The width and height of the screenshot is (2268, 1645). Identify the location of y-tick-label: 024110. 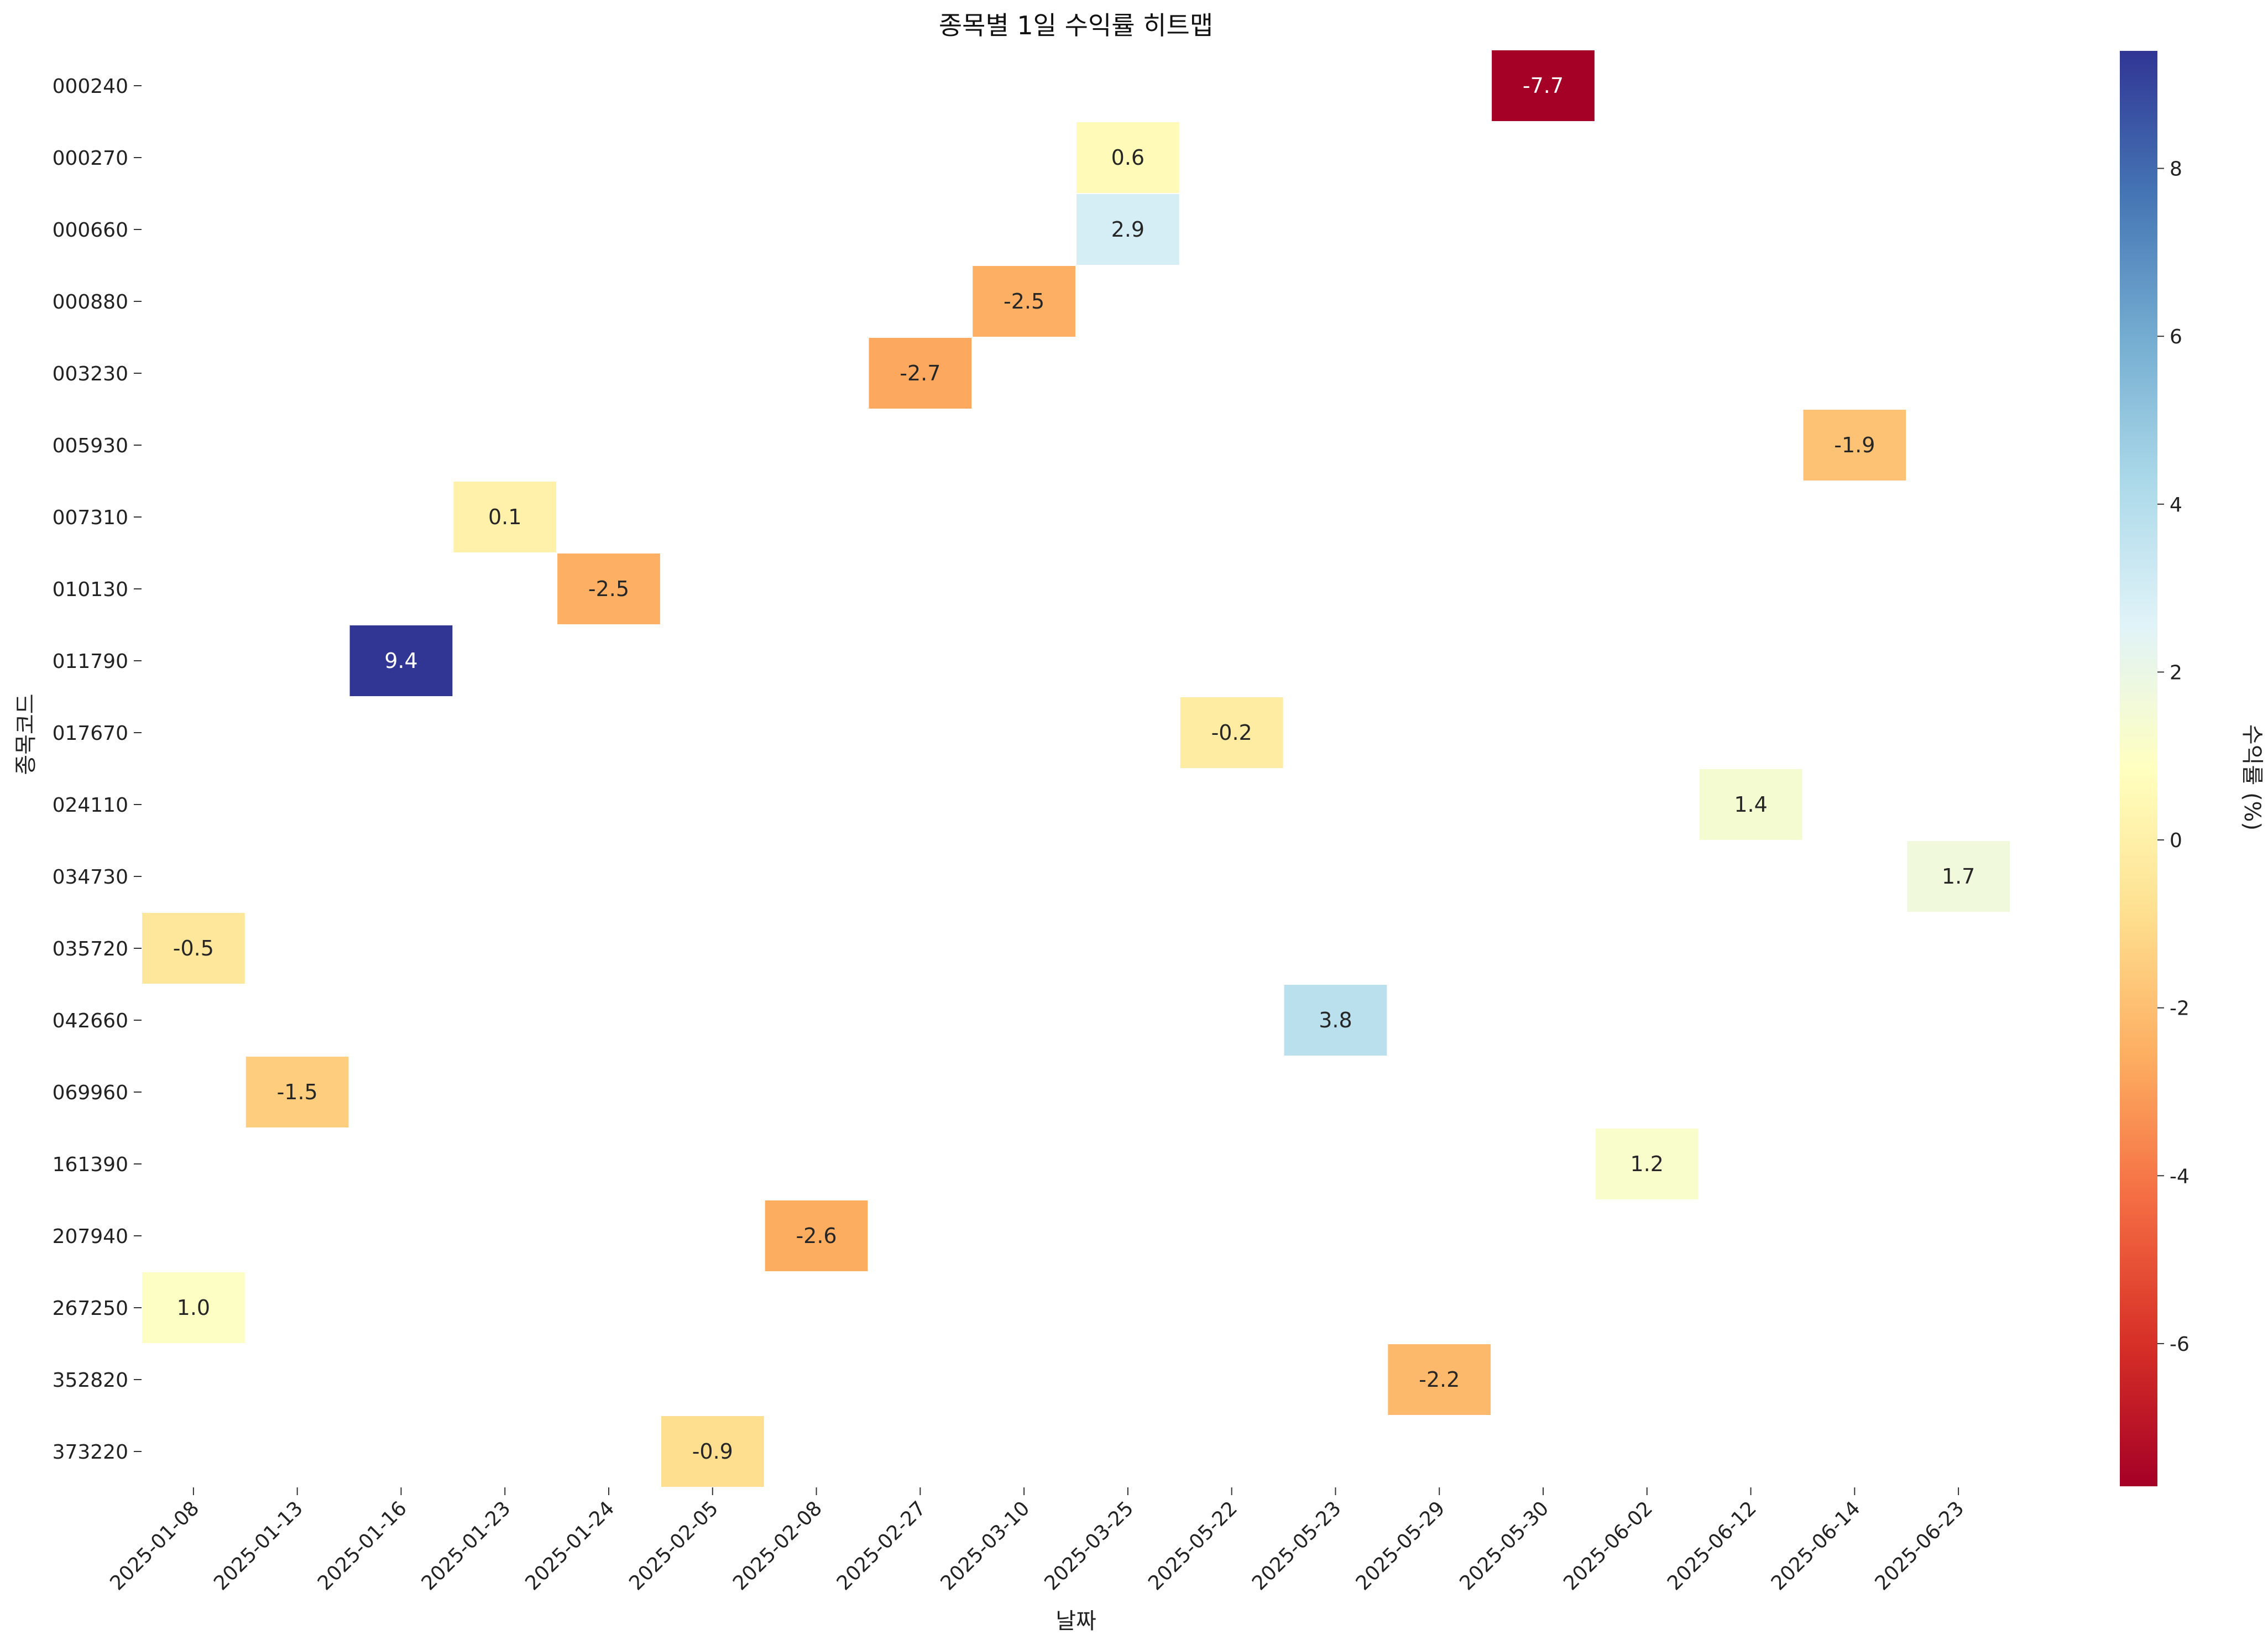
(90, 806).